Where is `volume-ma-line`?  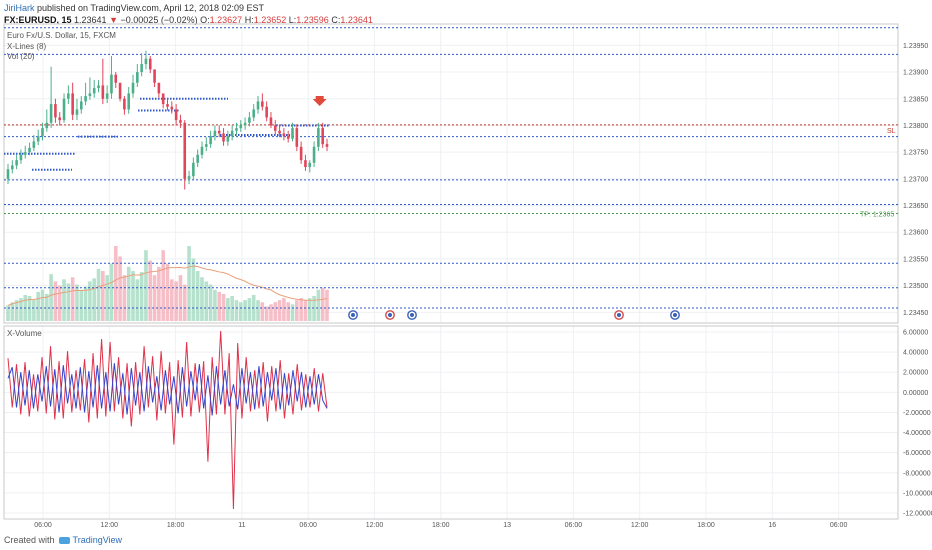 volume-ma-line is located at coordinates (167, 285).